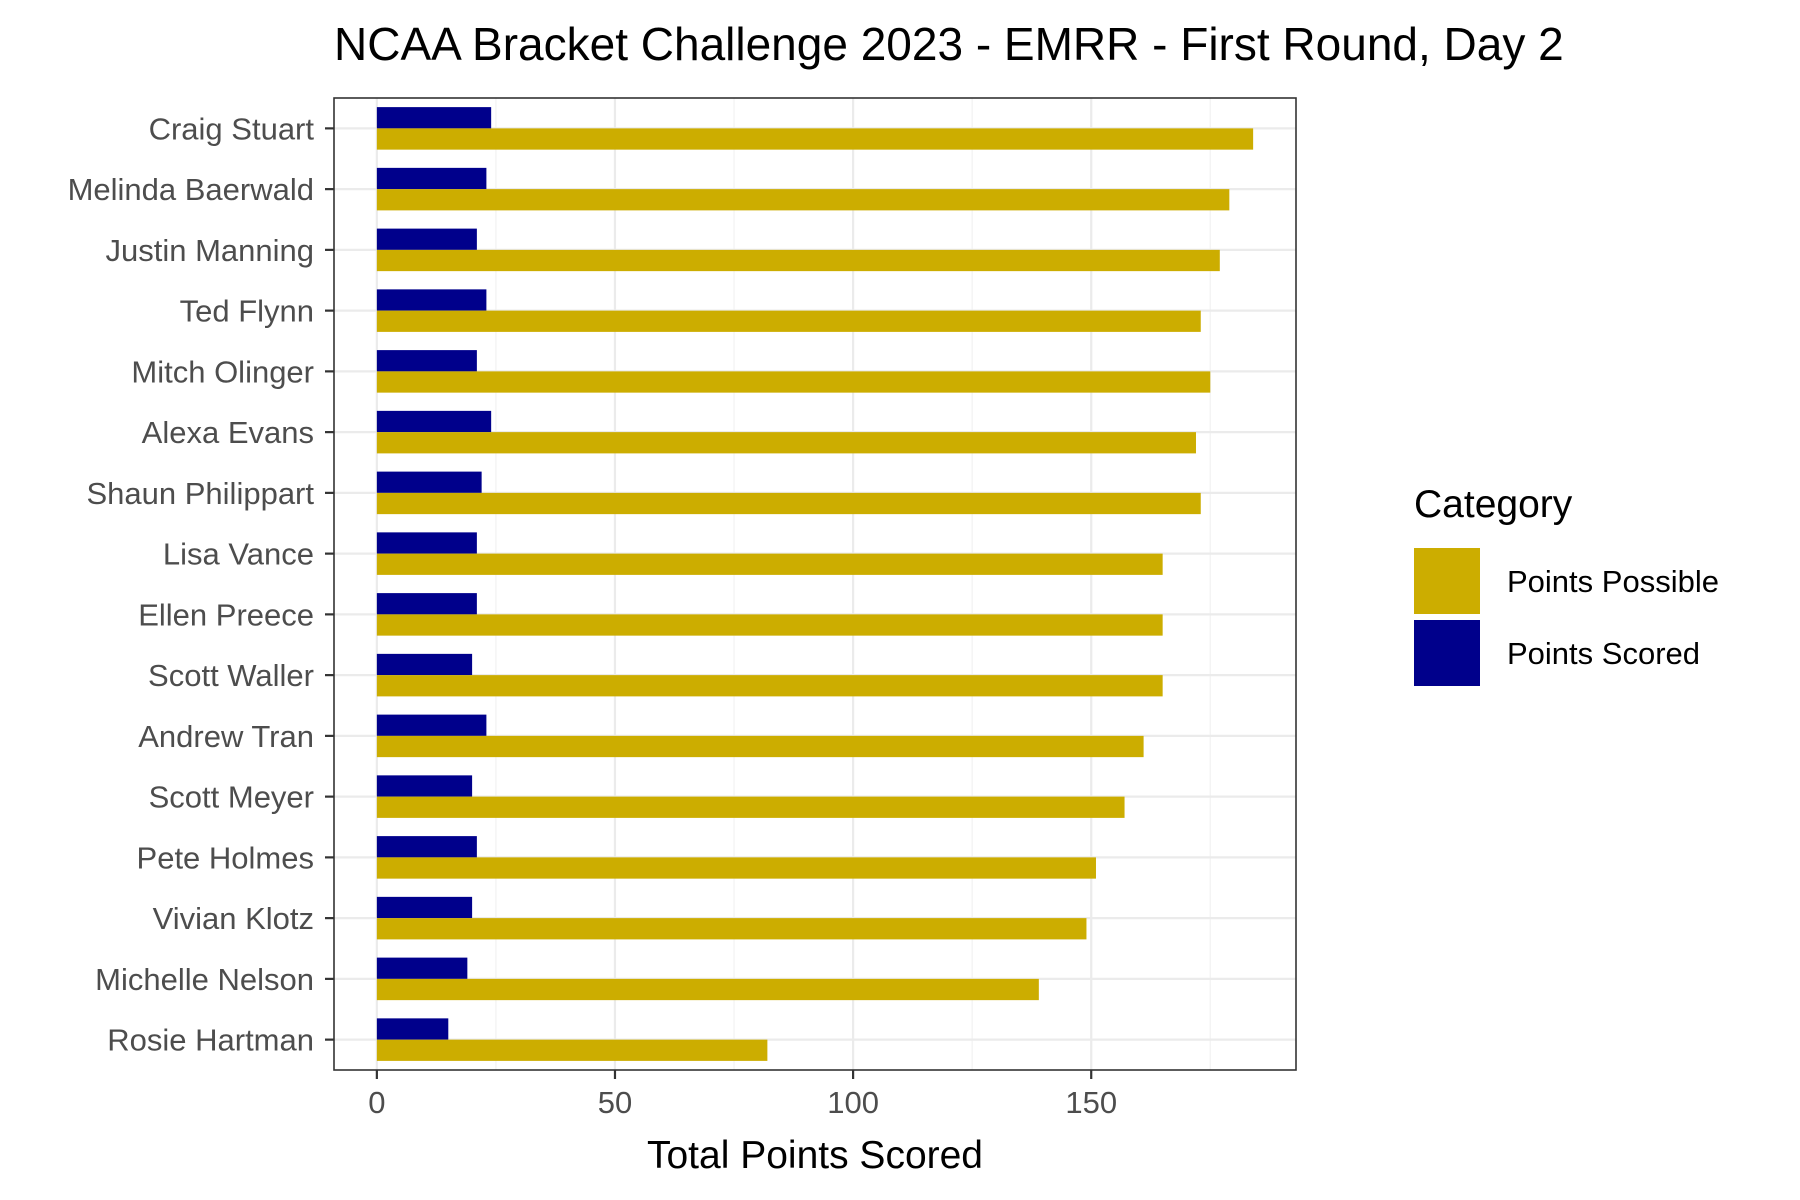  I want to click on y-tick-label: Justin Manning, so click(209, 250).